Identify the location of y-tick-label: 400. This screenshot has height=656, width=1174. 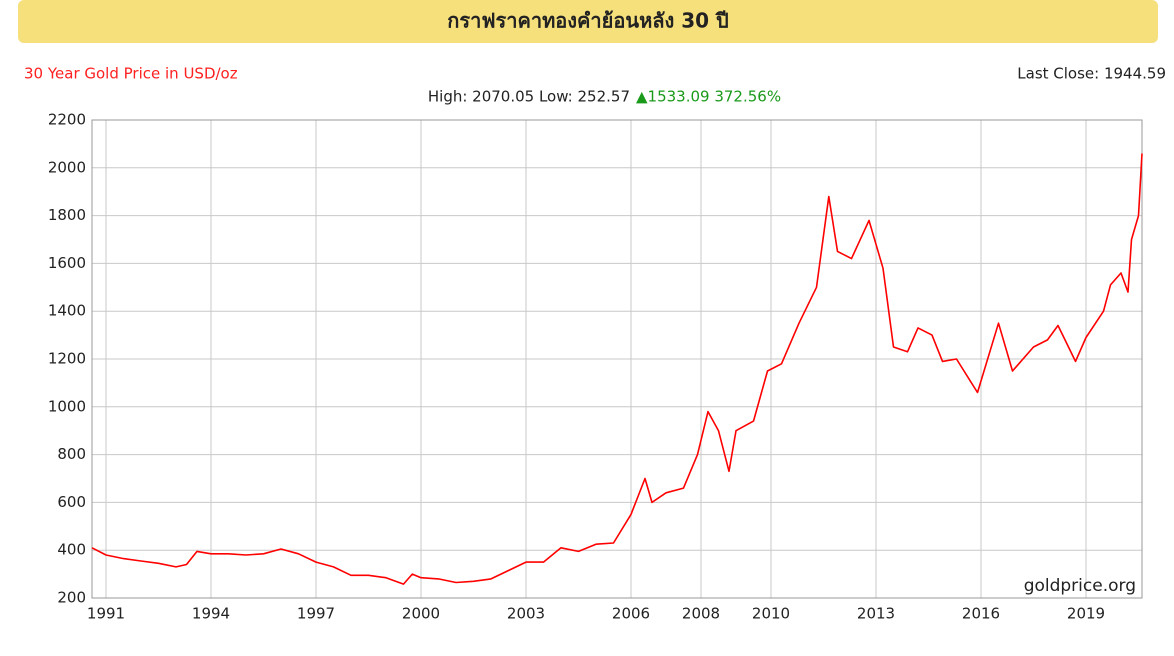
(71, 550).